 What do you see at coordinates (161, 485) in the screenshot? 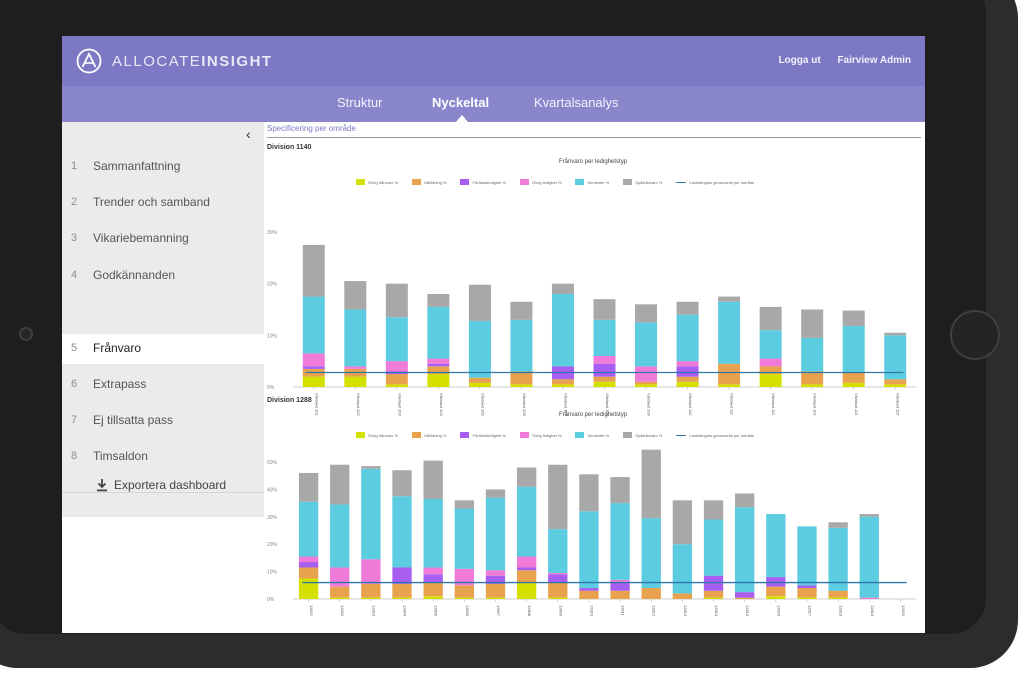
I see `export-dashboard-button: Exportera dashboard` at bounding box center [161, 485].